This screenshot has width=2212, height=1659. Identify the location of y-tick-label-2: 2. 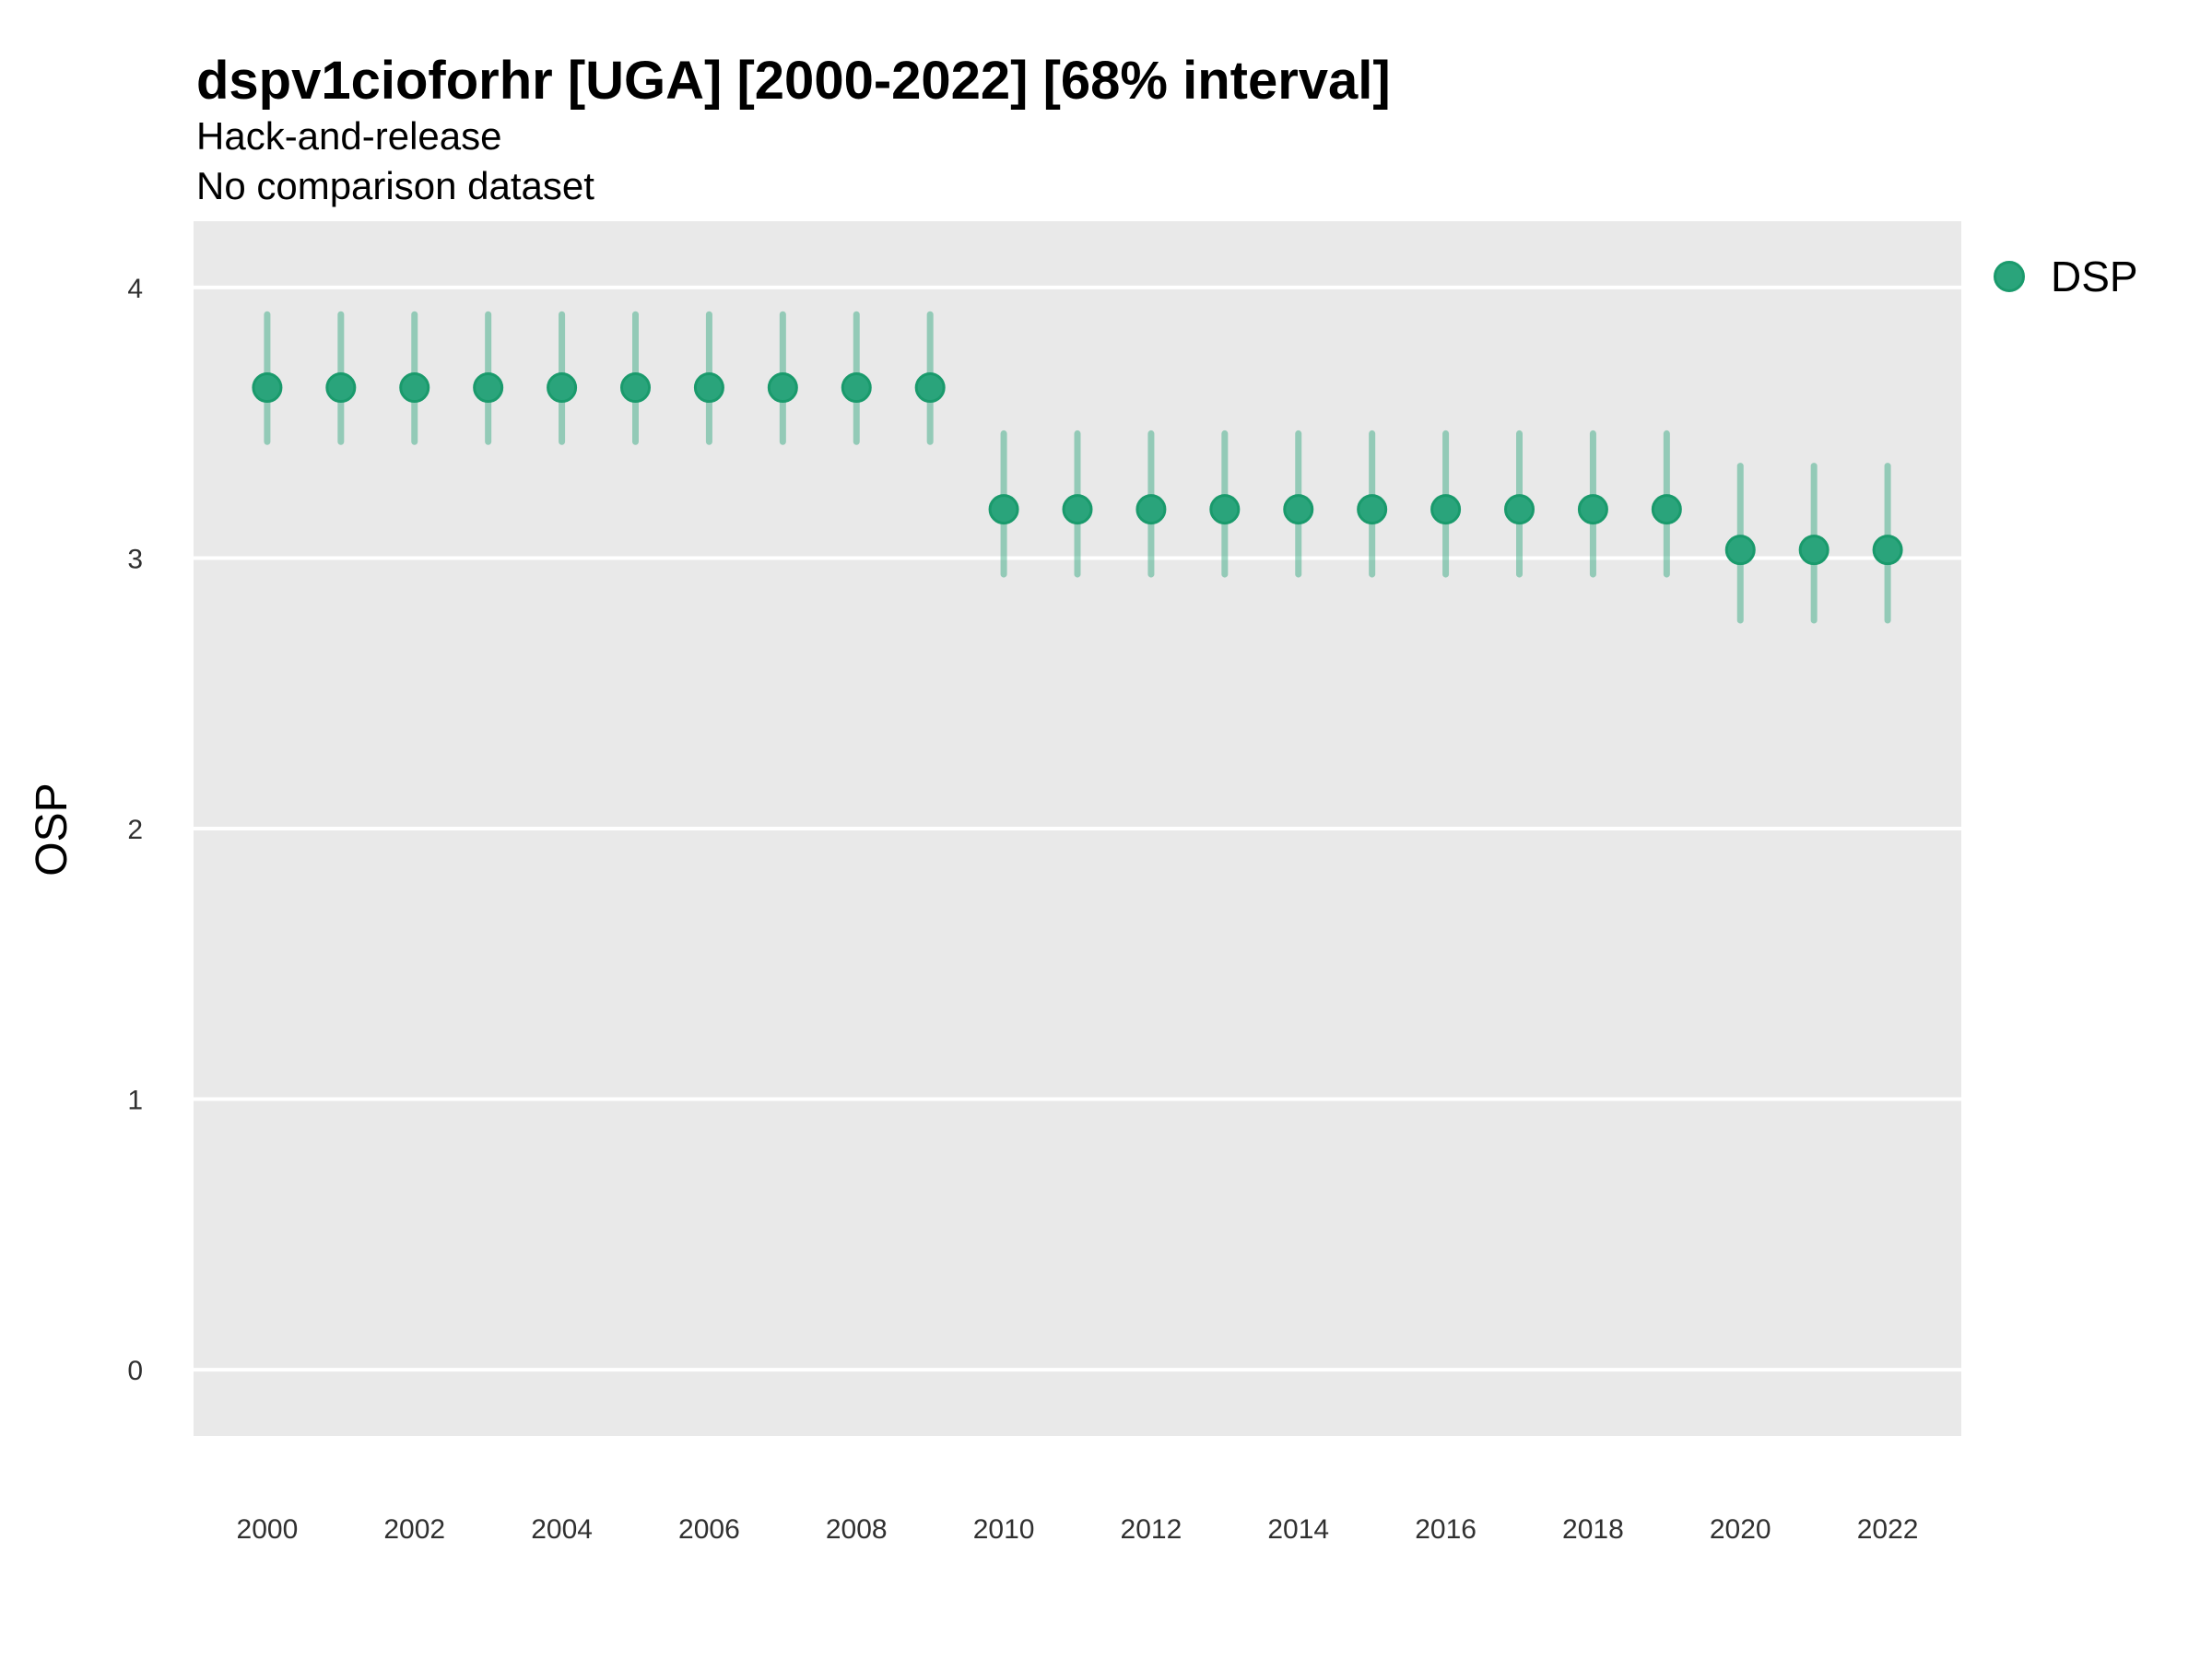
(135, 830).